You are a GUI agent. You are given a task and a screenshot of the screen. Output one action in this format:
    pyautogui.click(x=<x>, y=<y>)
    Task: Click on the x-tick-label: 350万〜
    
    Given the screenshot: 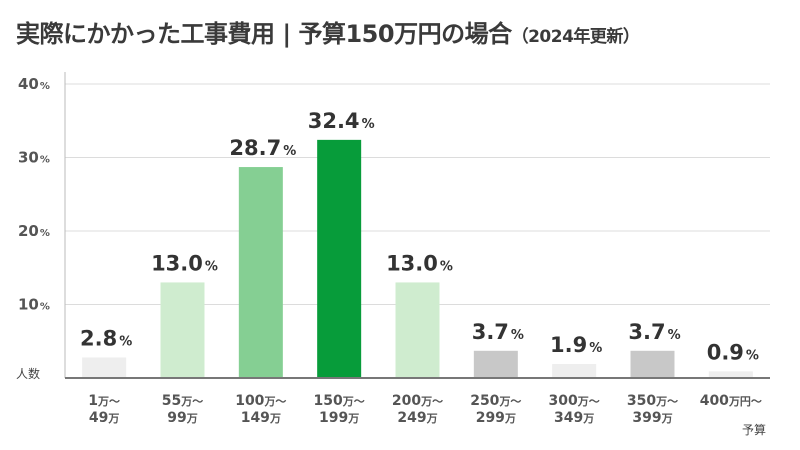 What is the action you would take?
    pyautogui.click(x=652, y=401)
    